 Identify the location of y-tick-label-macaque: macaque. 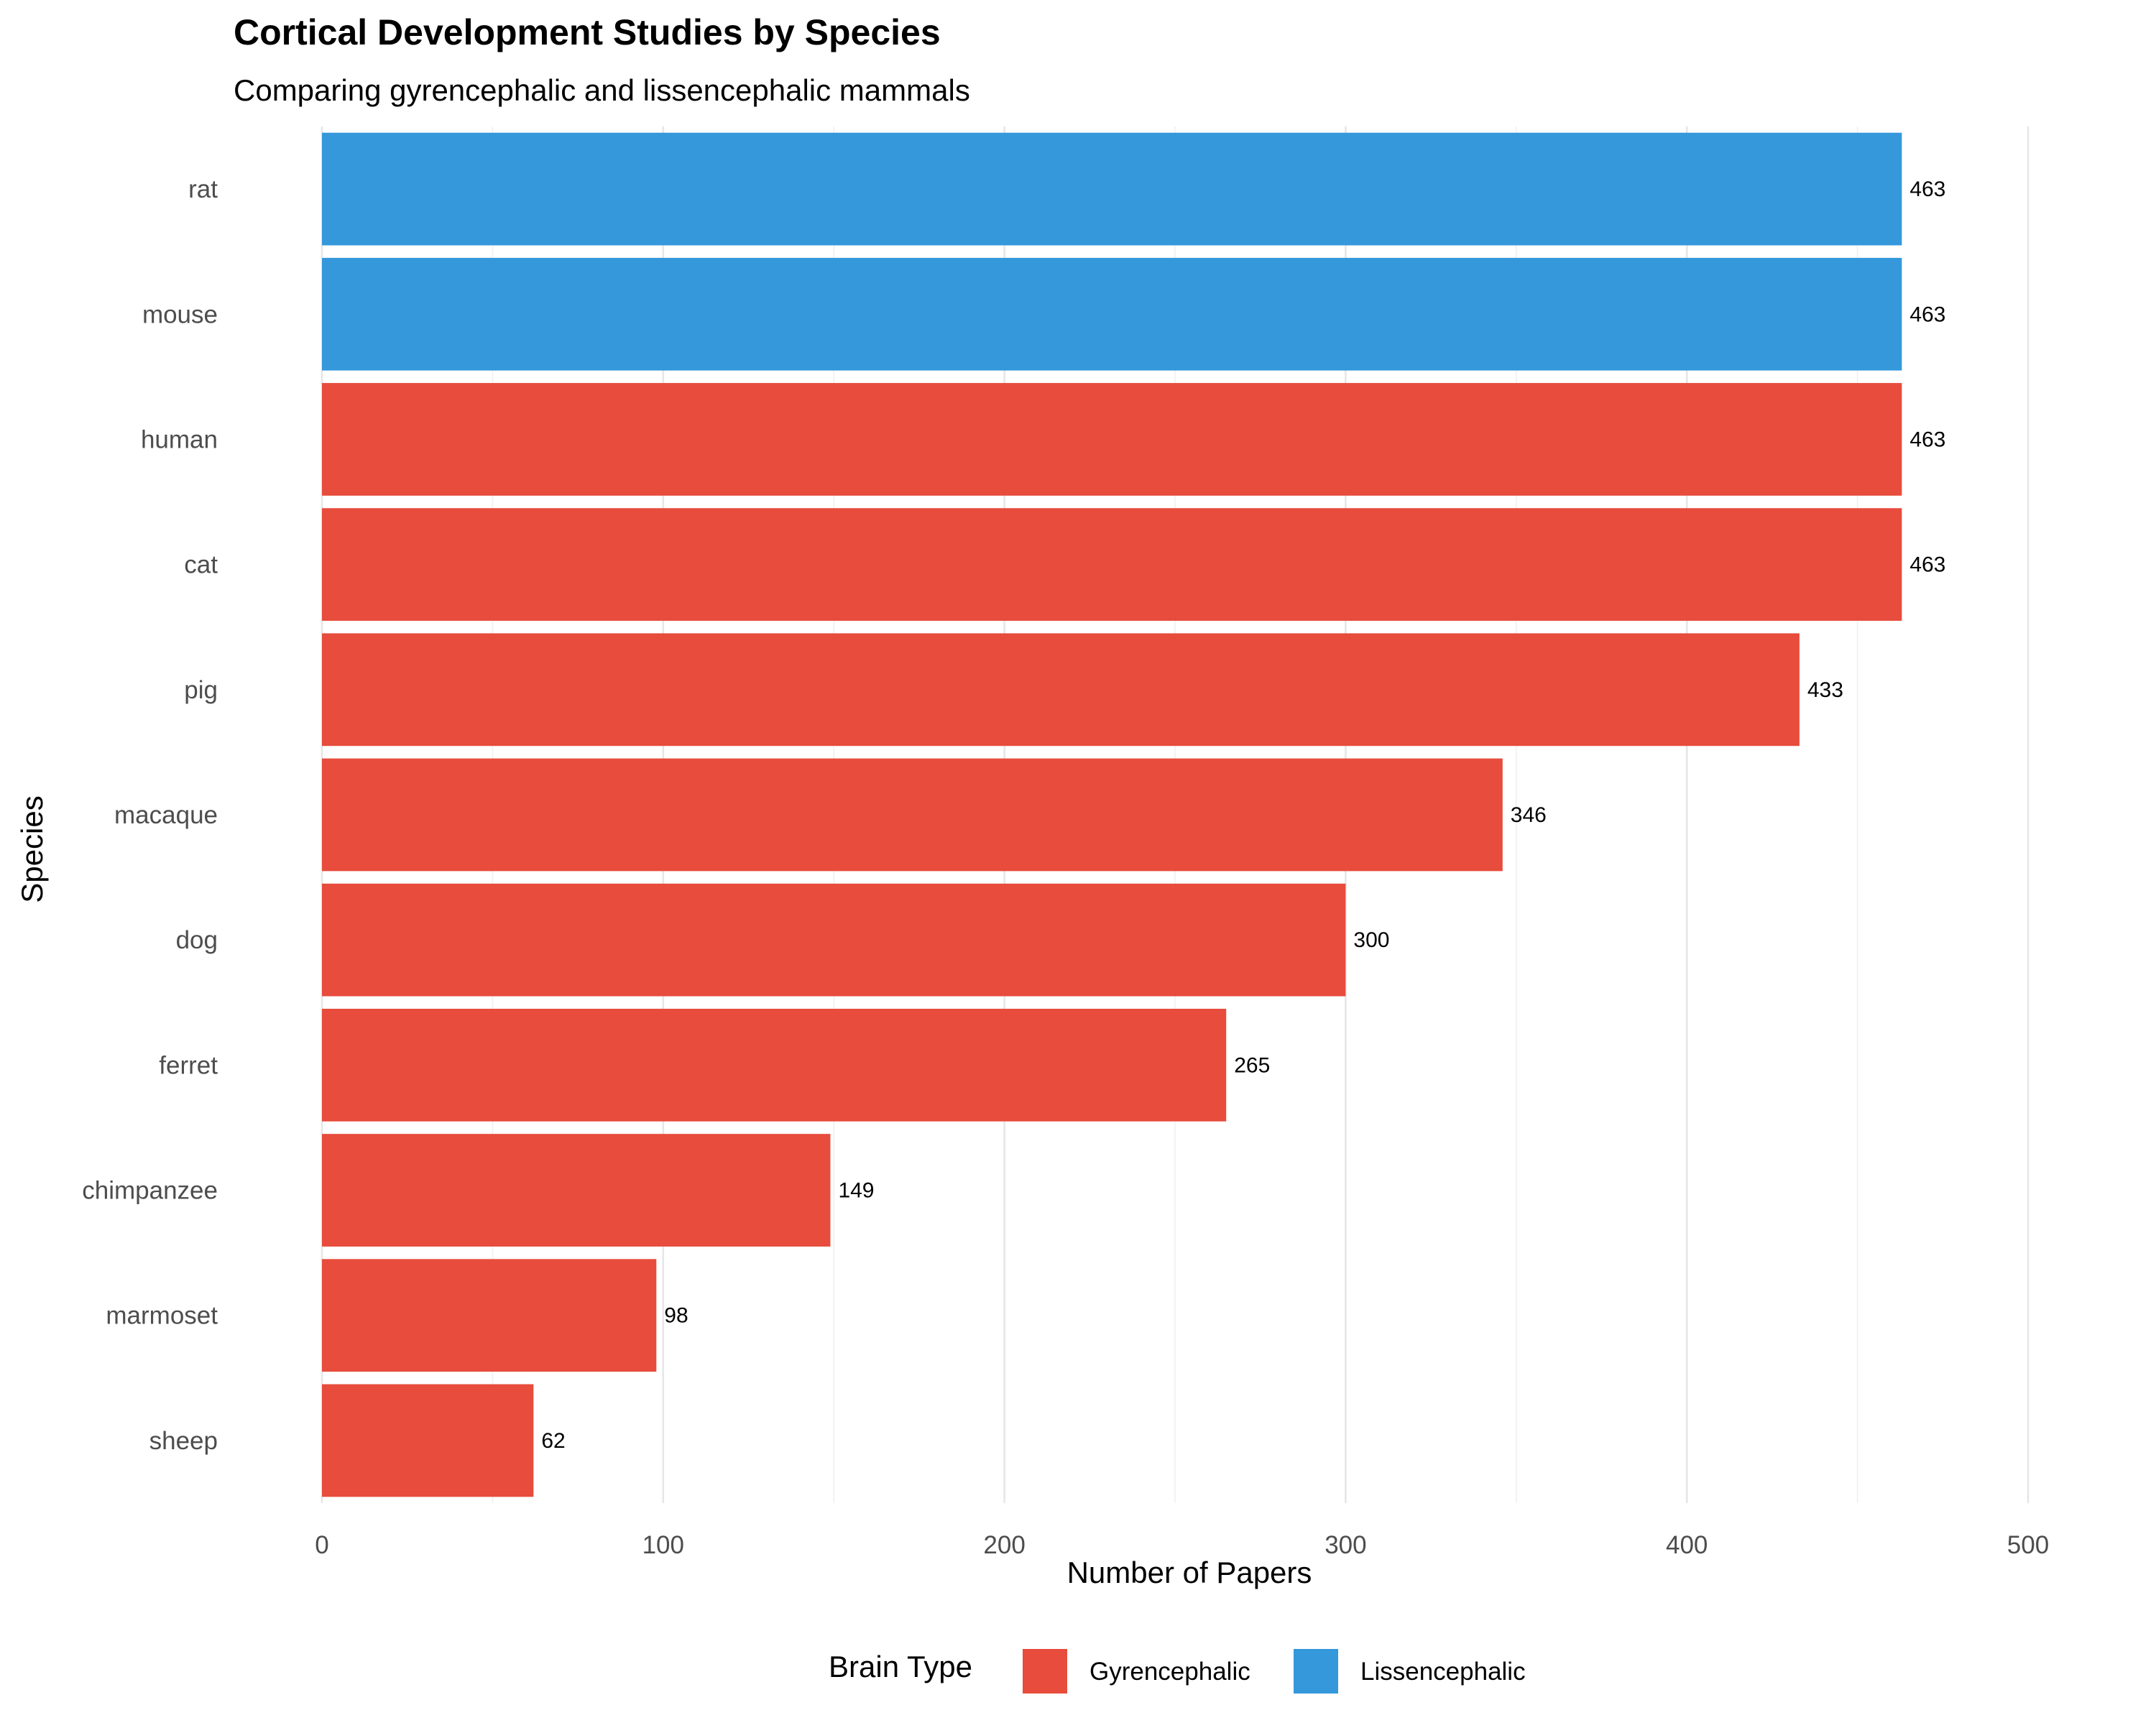
(166, 815).